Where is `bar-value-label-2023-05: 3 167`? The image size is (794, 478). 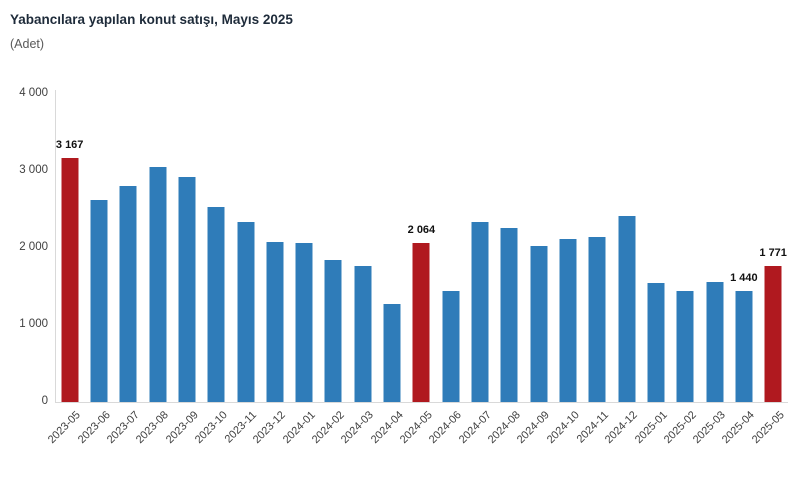
bar-value-label-2023-05: 3 167 is located at coordinates (69, 145).